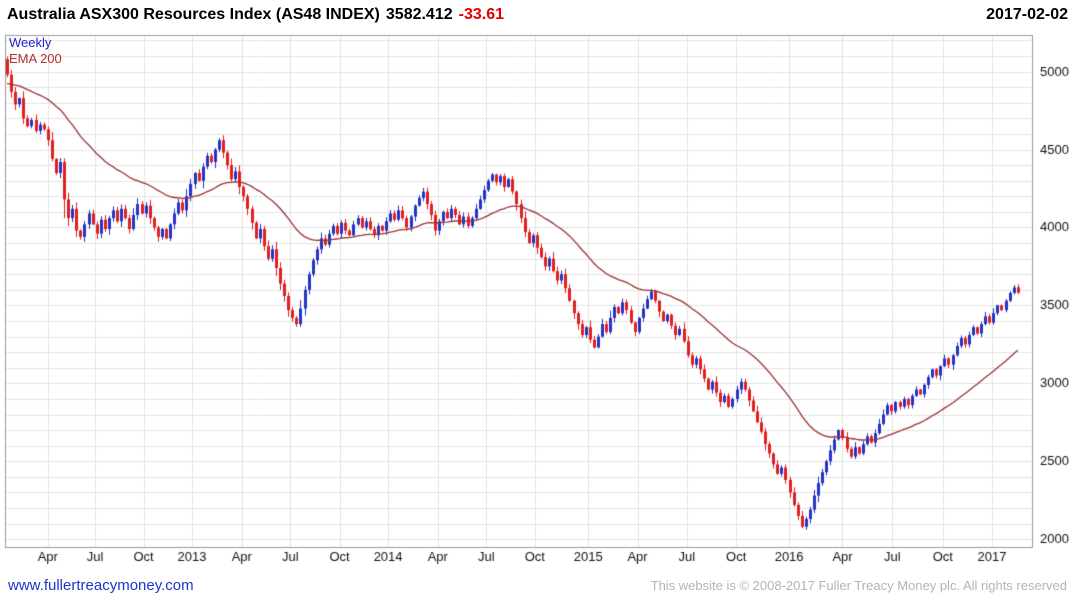  Describe the element at coordinates (1027, 14) in the screenshot. I see `chart-date: 2017-02-02` at that location.